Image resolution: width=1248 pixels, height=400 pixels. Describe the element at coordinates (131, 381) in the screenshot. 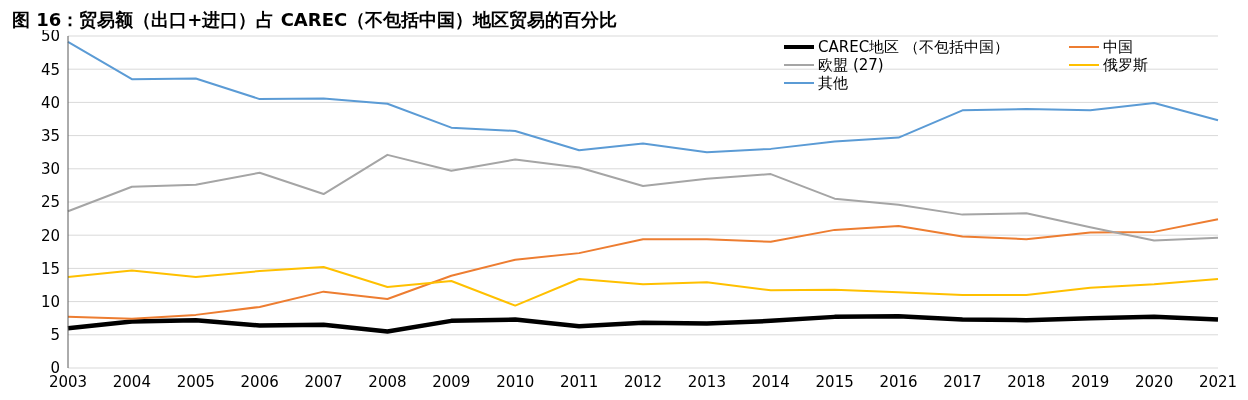

I see `x-tick-label: 2004` at that location.